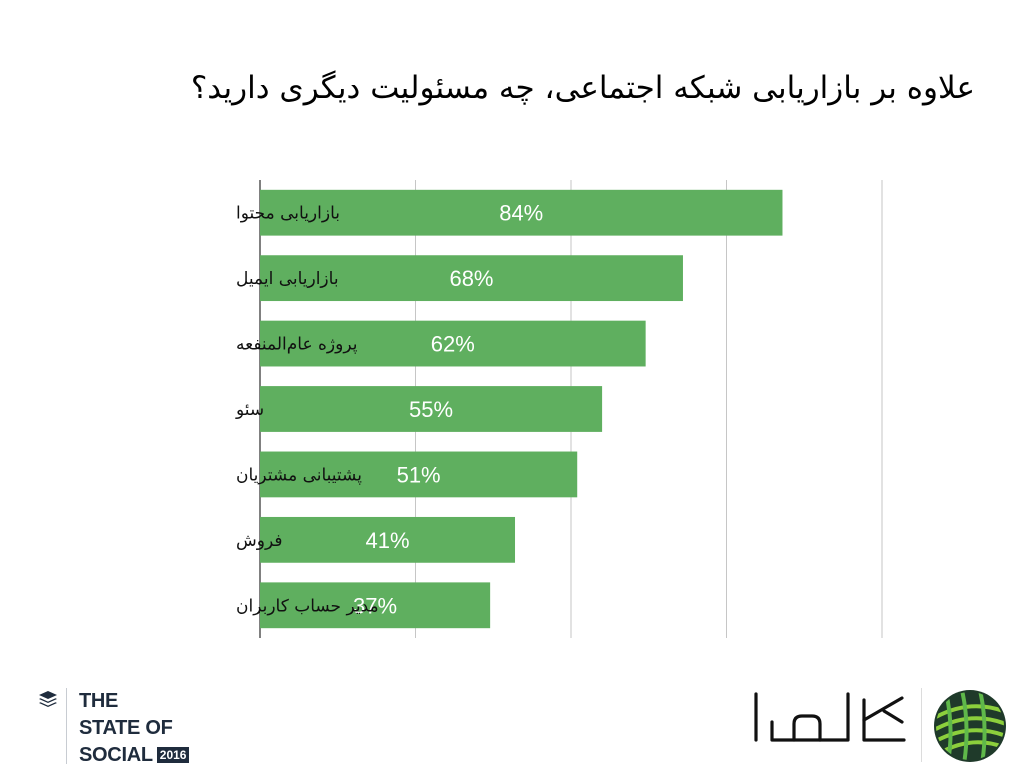 This screenshot has height=769, width=1024. I want to click on state-of-social-text: THE STATE OF SOCIAL 2016, so click(134, 728).